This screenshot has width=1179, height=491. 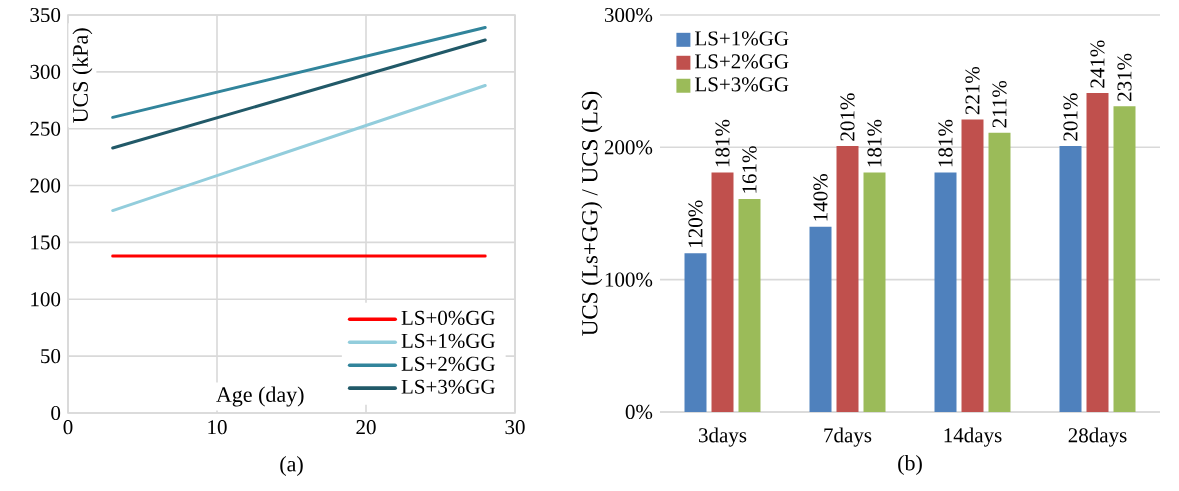 What do you see at coordinates (56, 413) in the screenshot?
I see `y-tick-label: 0` at bounding box center [56, 413].